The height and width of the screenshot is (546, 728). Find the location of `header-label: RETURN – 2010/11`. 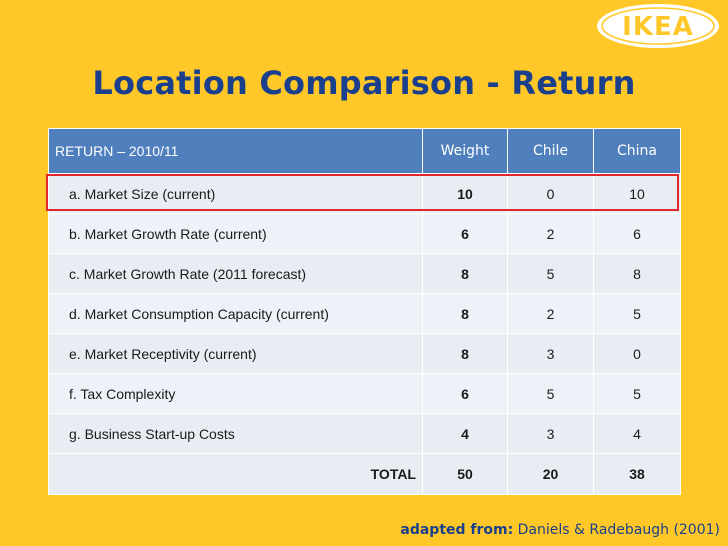

header-label: RETURN – 2010/11 is located at coordinates (235, 151).